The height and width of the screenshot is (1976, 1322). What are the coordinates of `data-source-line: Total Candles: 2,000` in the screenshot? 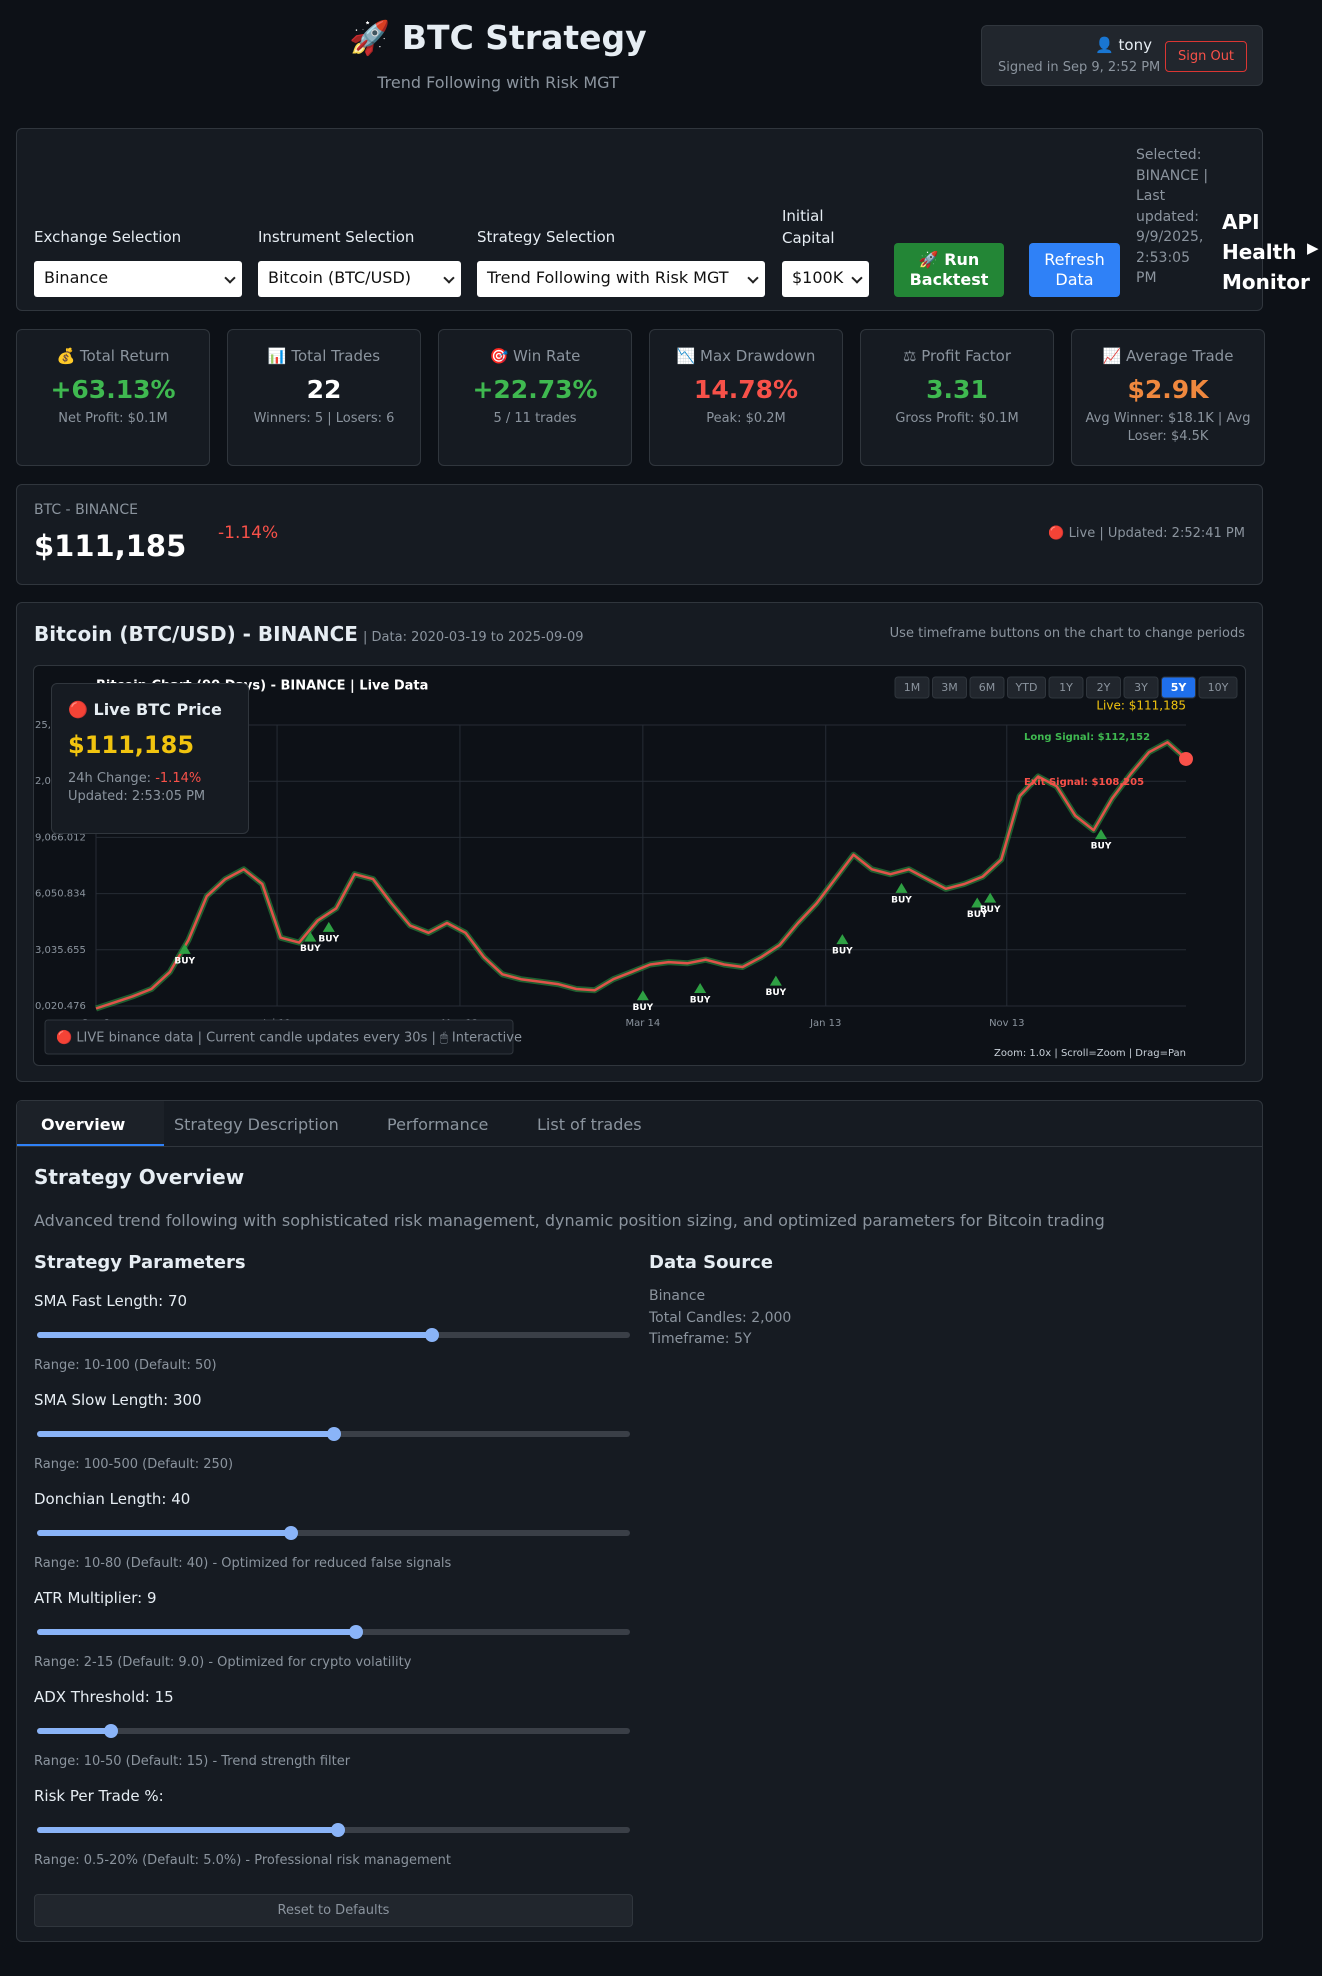 It's located at (720, 1317).